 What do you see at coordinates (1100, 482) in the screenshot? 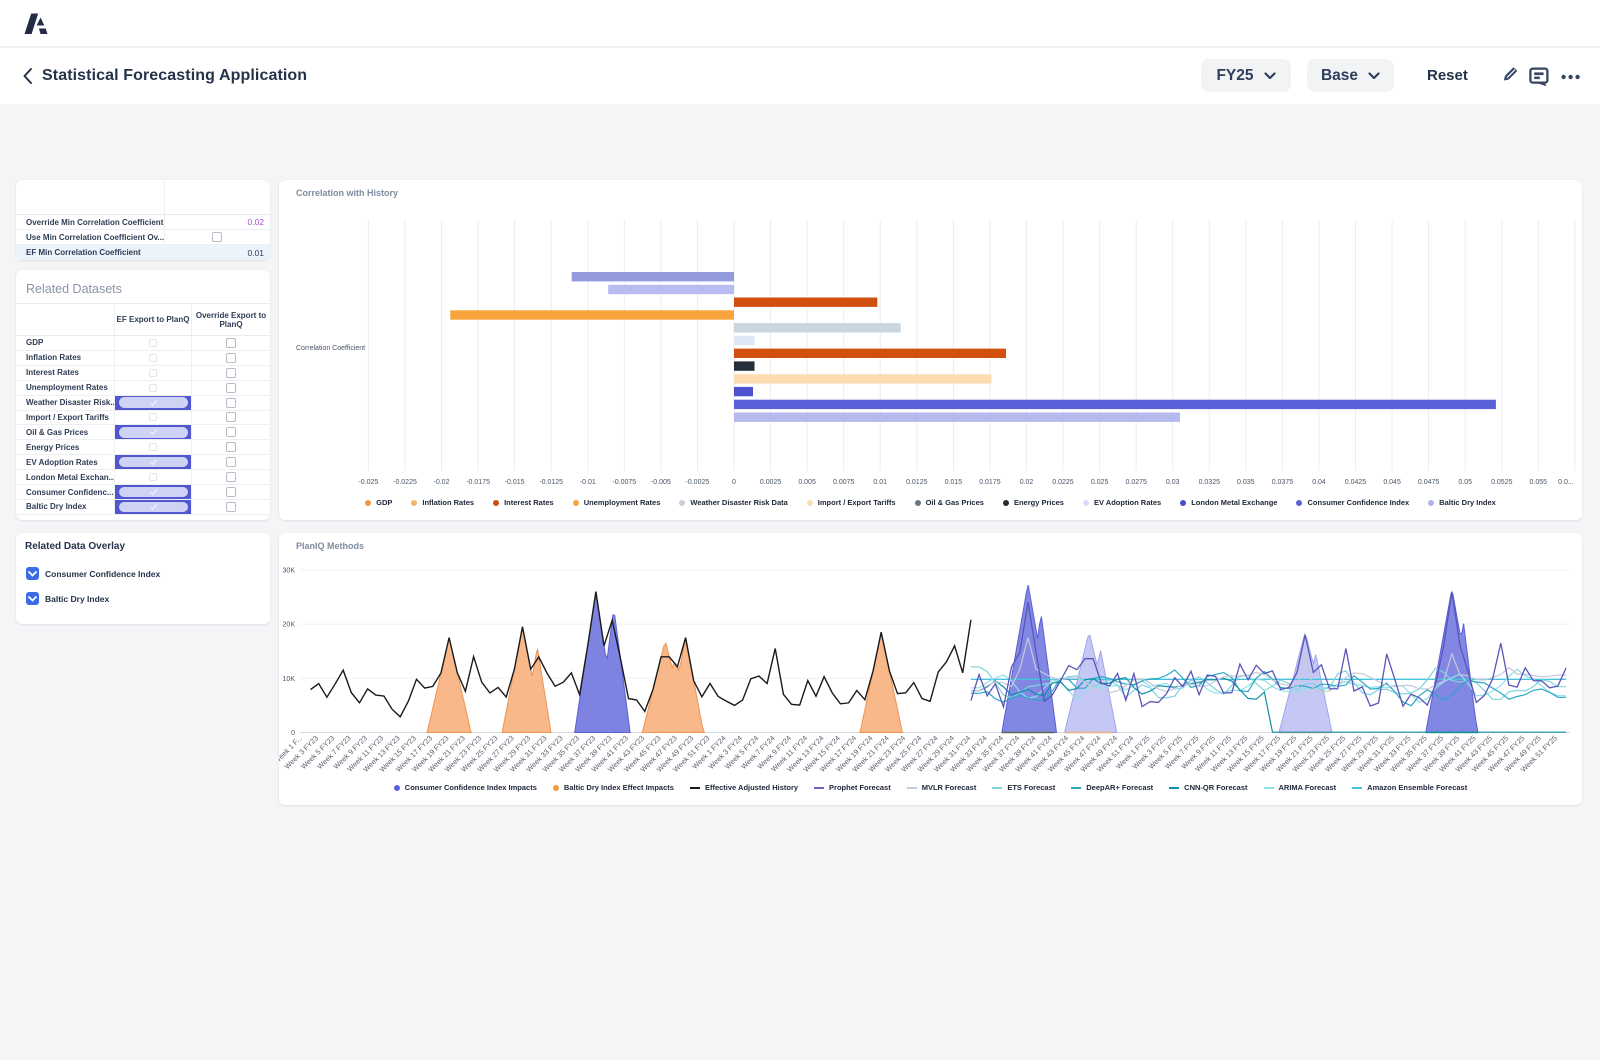
I see `svg-text: 0.025` at bounding box center [1100, 482].